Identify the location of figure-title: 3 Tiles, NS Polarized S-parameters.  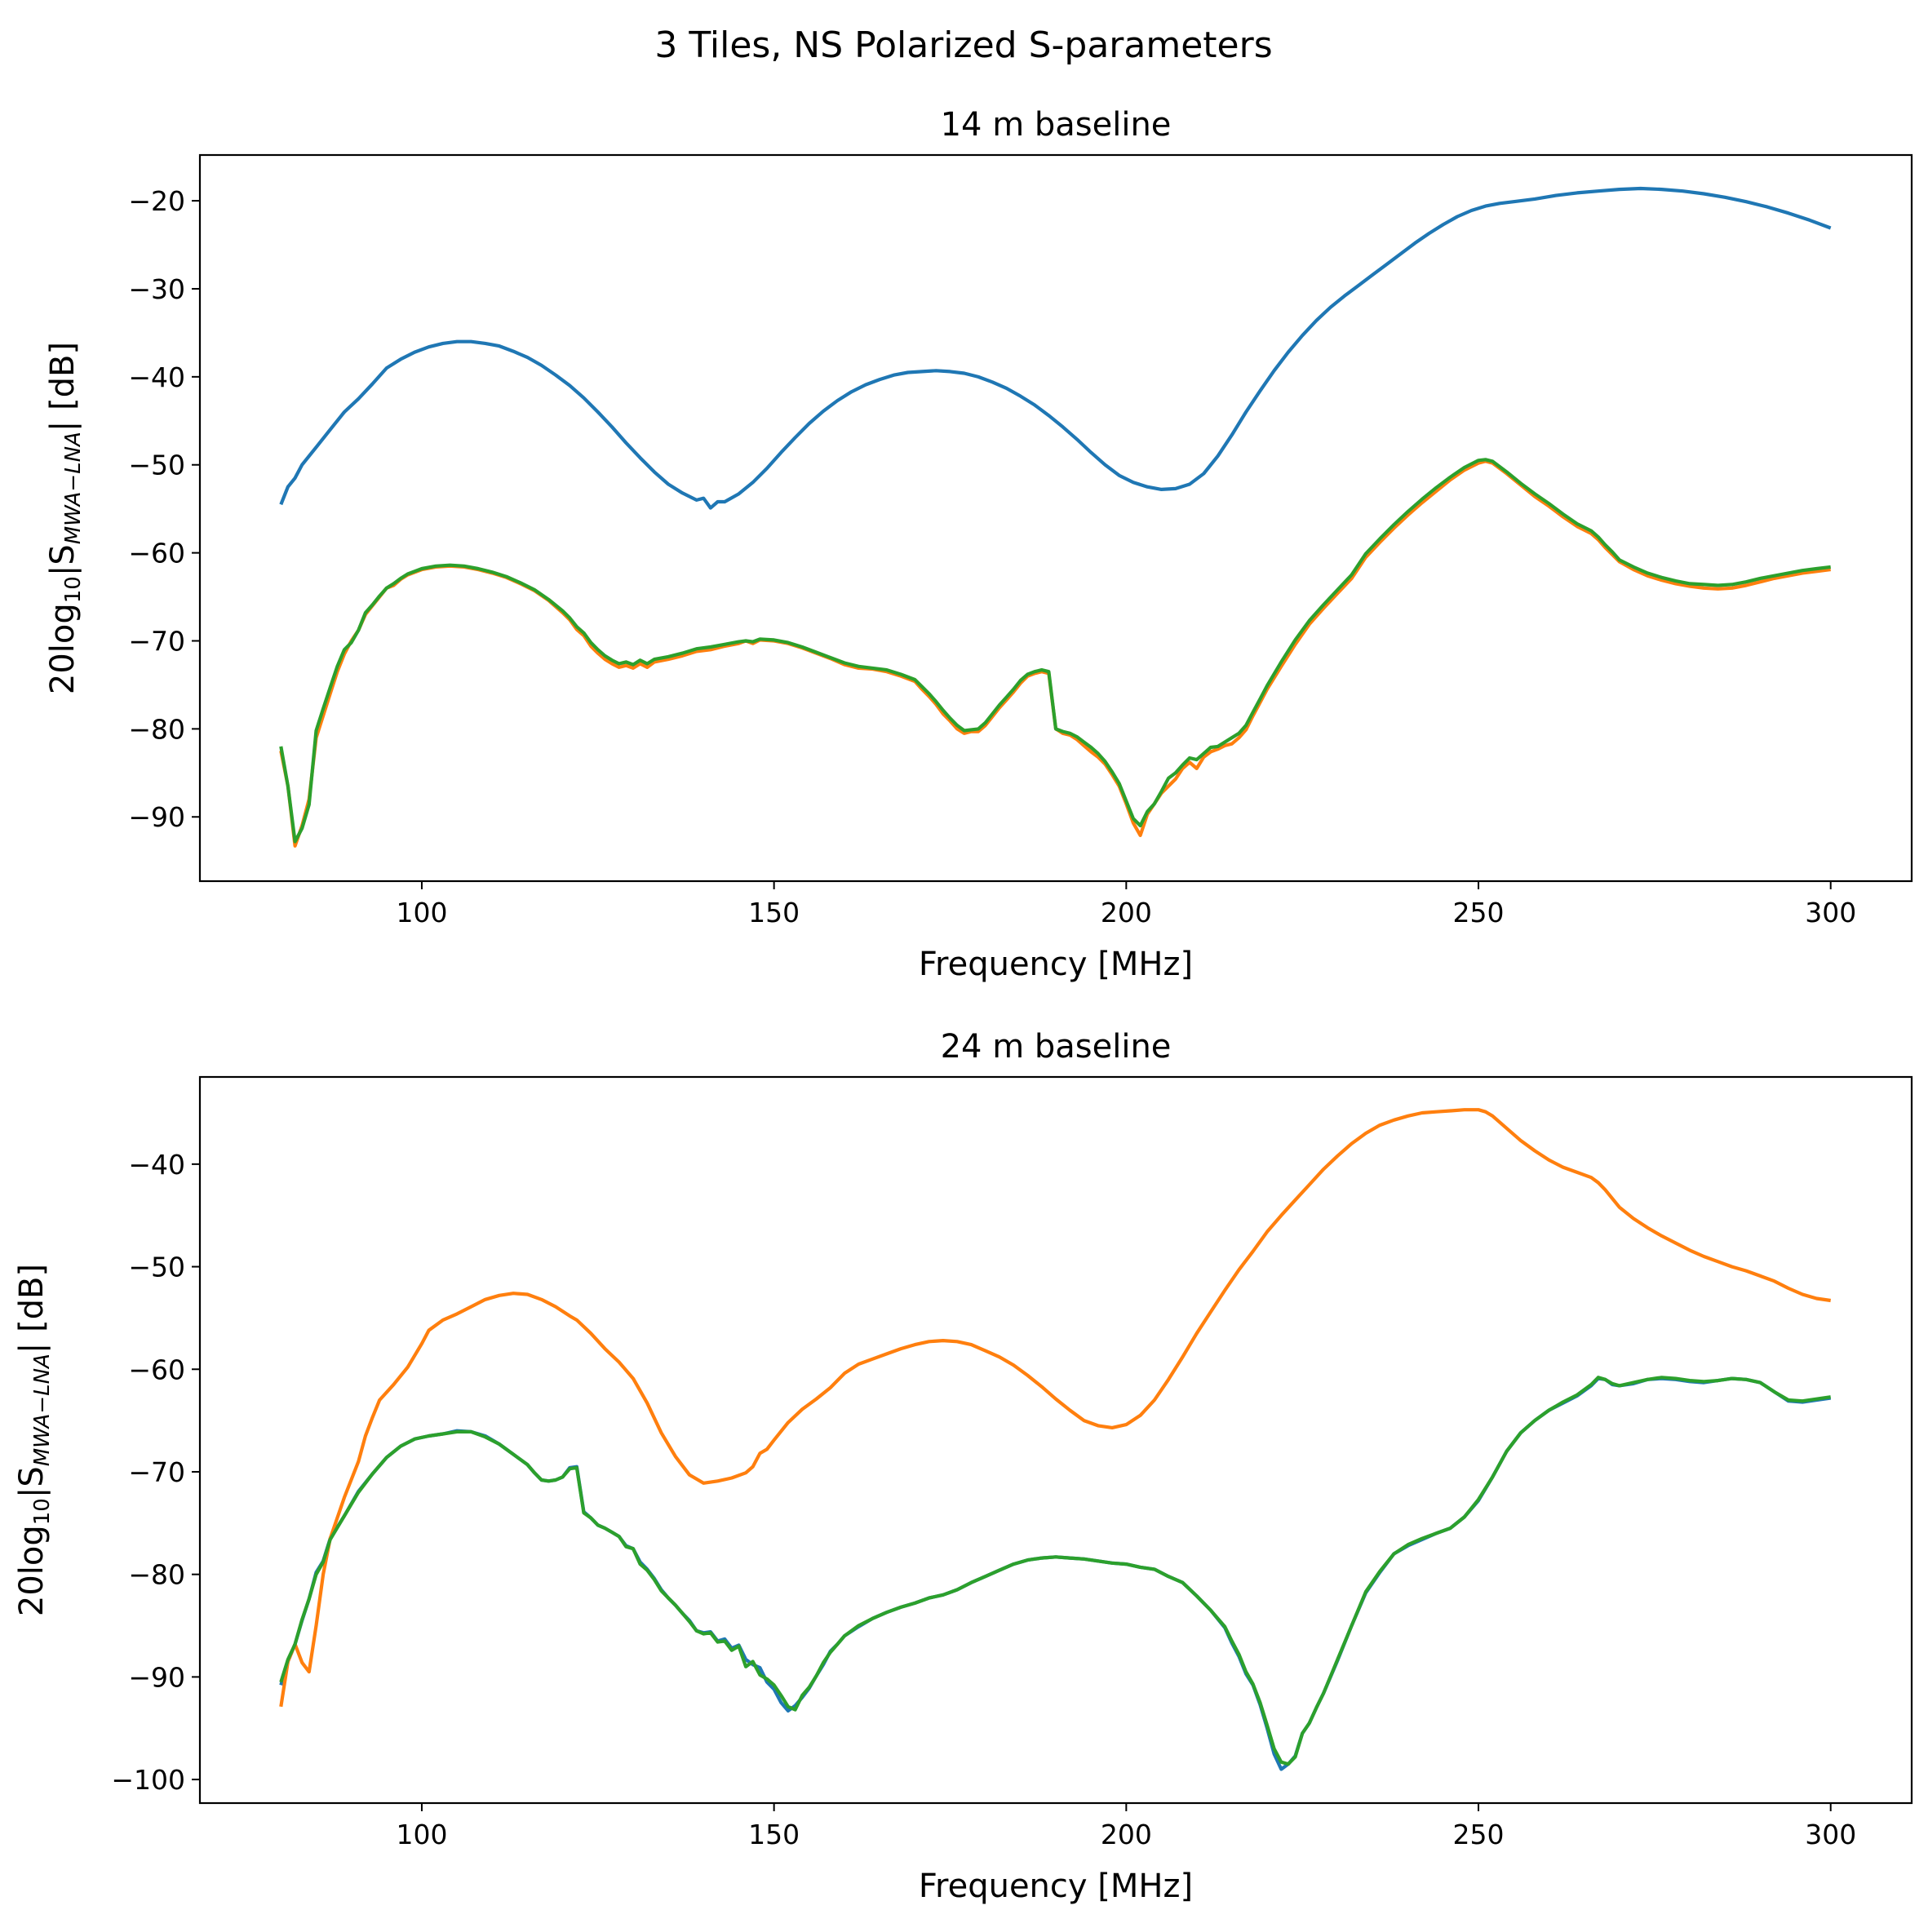
(963, 45).